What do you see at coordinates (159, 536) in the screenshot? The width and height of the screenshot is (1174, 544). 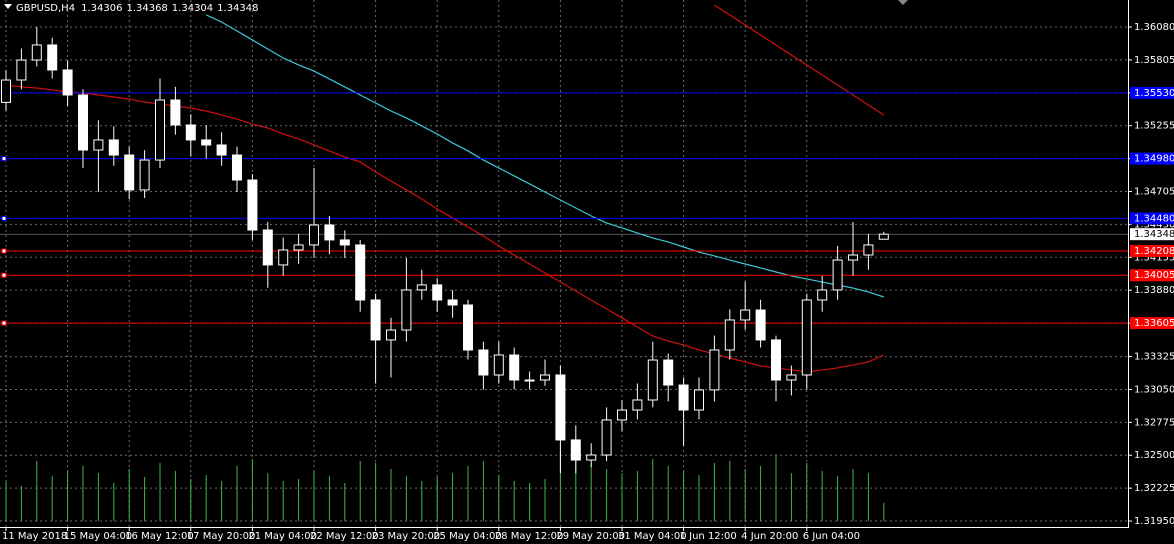 I see `x-tick-label: 16 May 12:00` at bounding box center [159, 536].